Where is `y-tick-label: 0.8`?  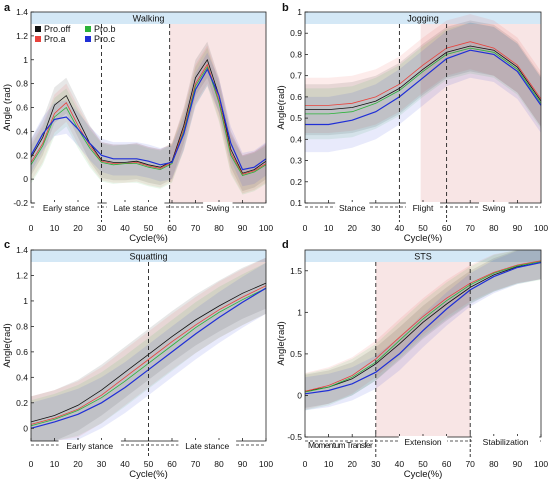
y-tick-label: 0.8 is located at coordinates (296, 54).